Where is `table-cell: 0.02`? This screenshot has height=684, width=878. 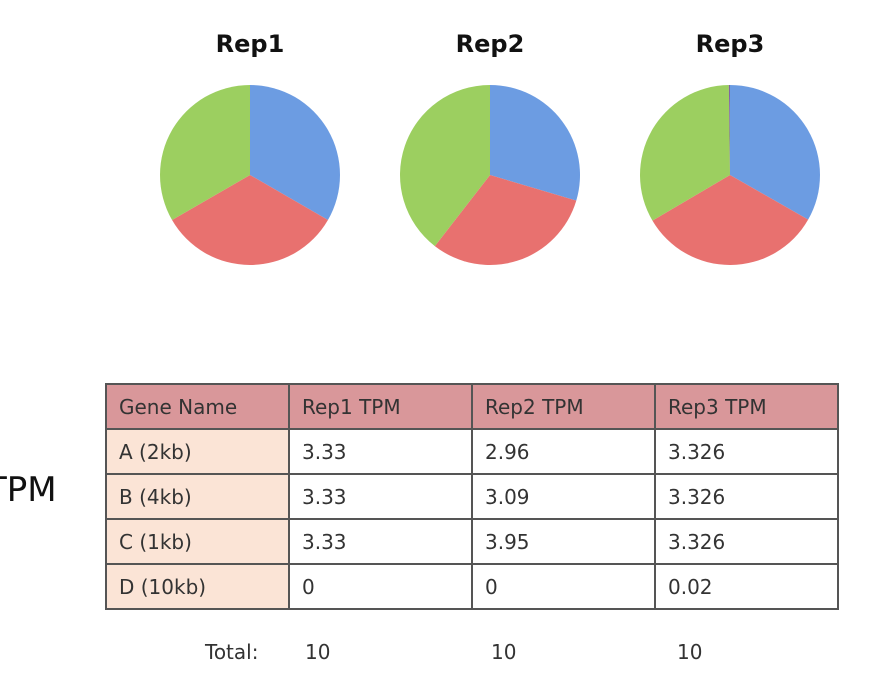
table-cell: 0.02 is located at coordinates (746, 586).